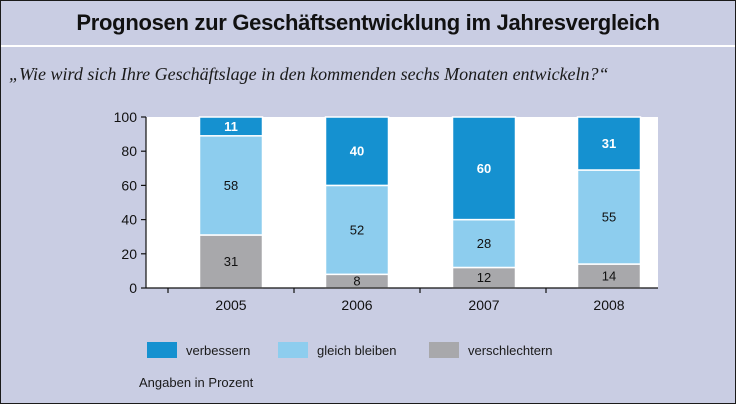 This screenshot has width=736, height=404. I want to click on y-tick-label: 60, so click(129, 185).